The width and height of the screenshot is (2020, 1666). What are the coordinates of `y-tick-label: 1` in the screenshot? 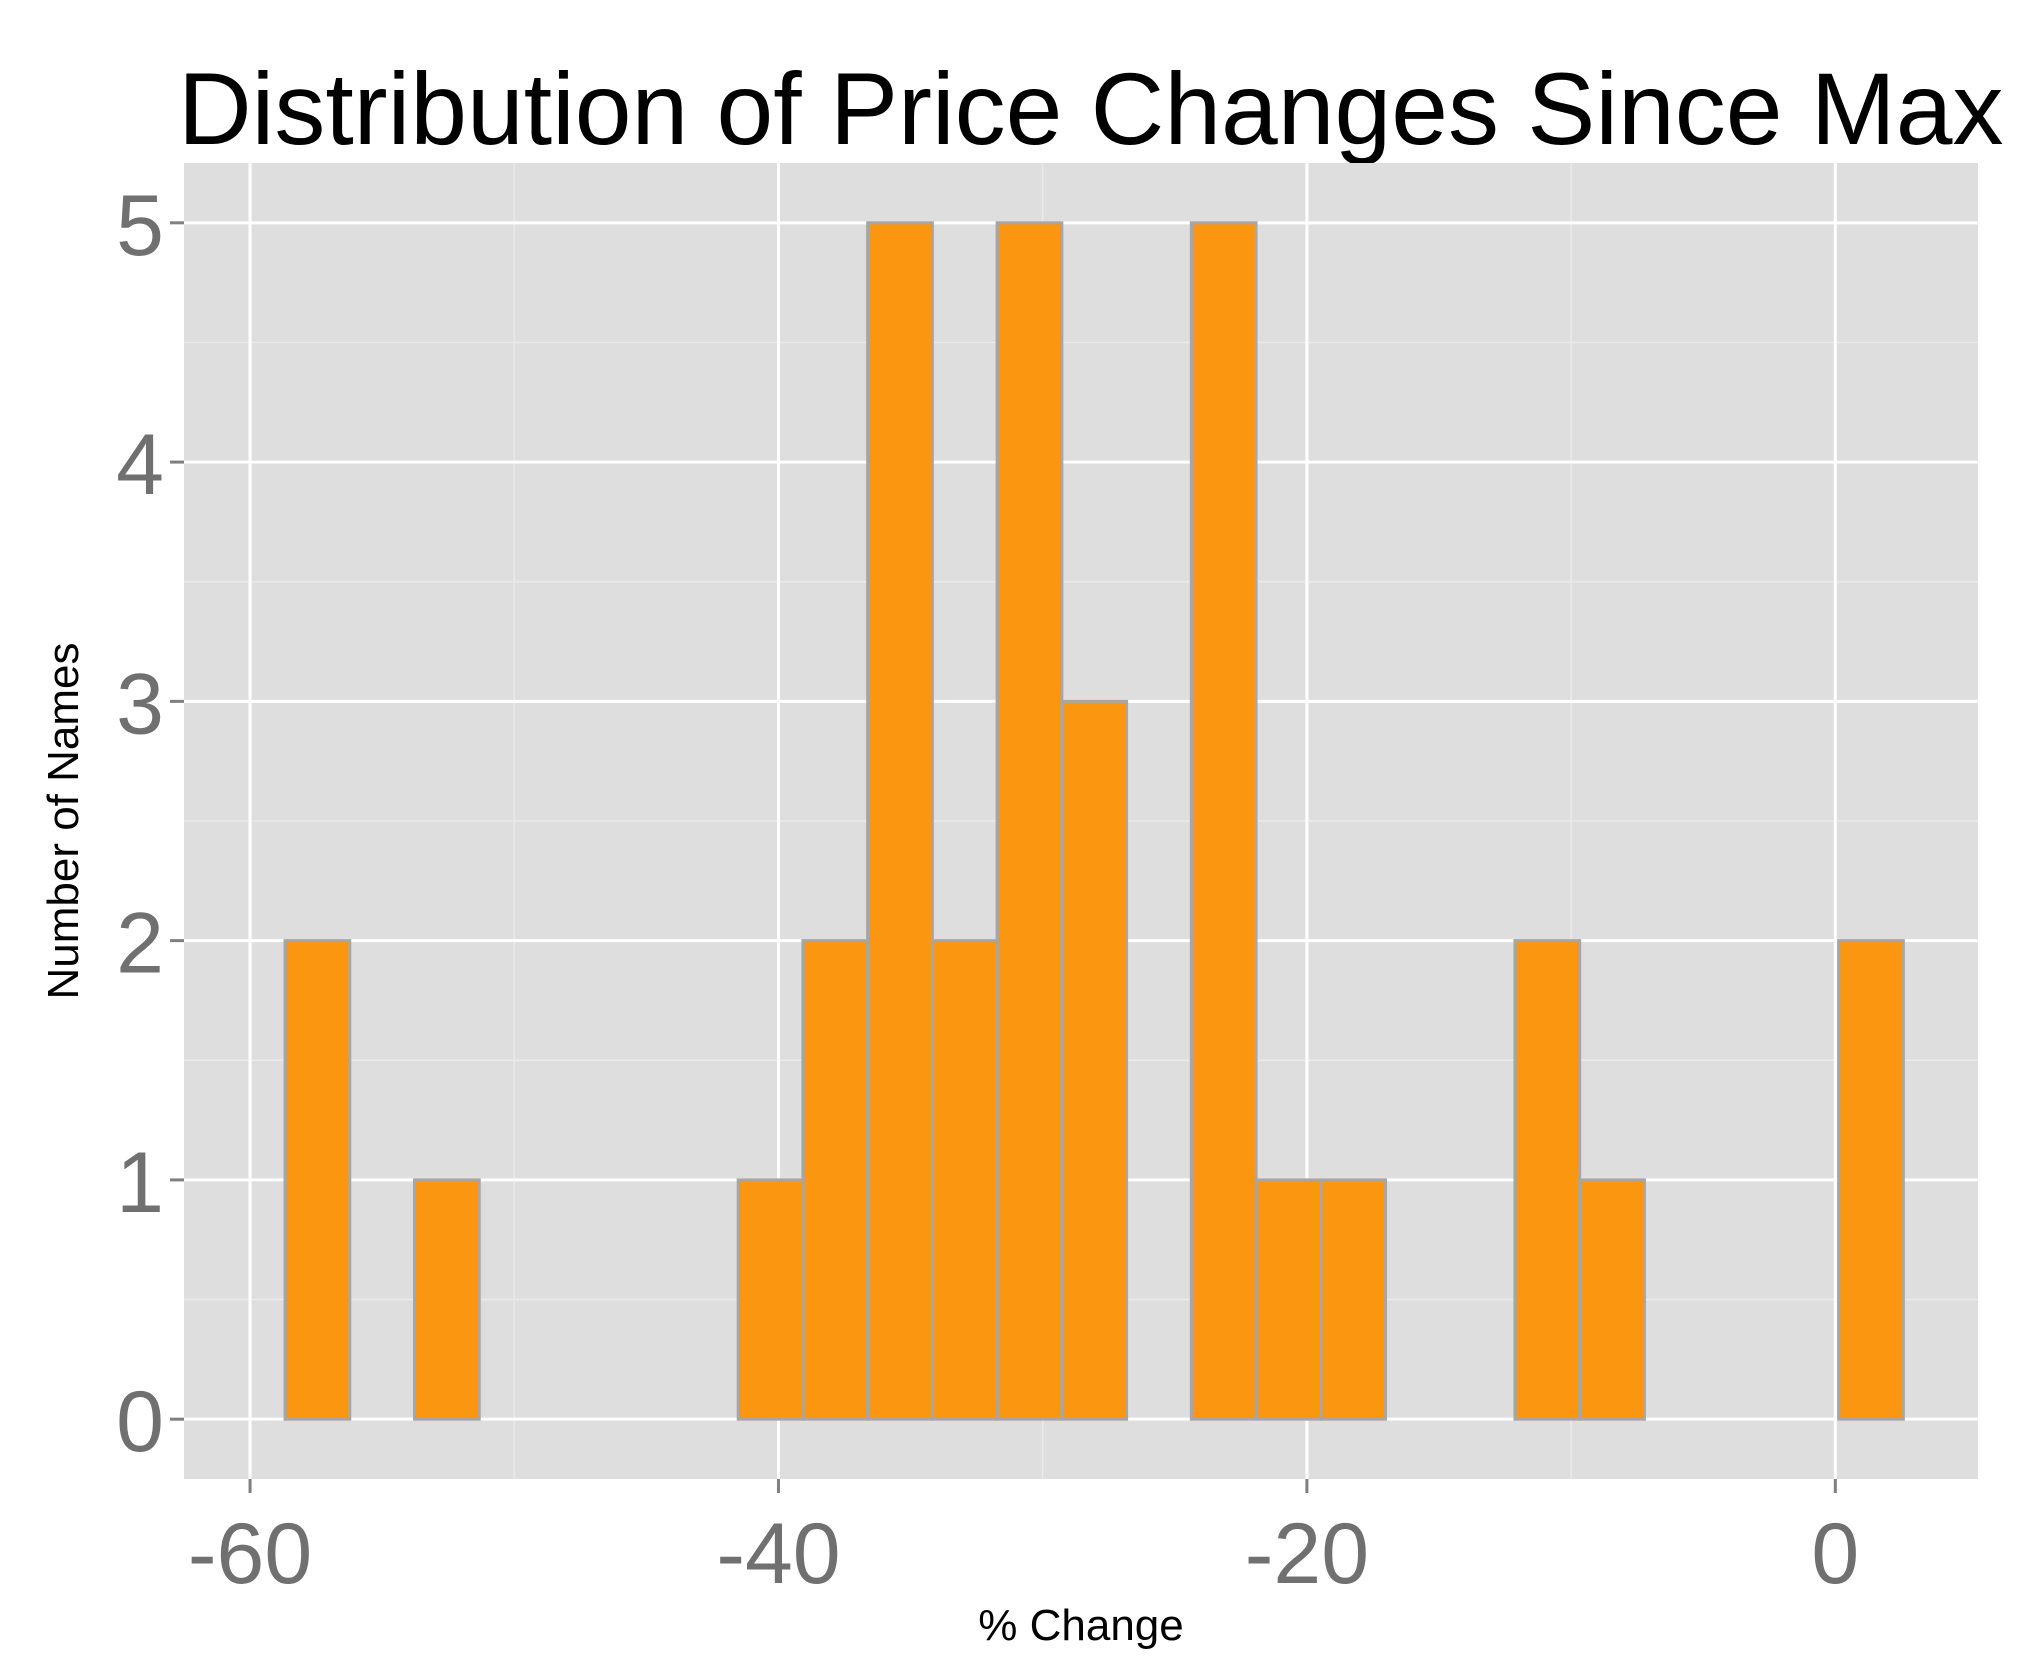 It's located at (140, 1183).